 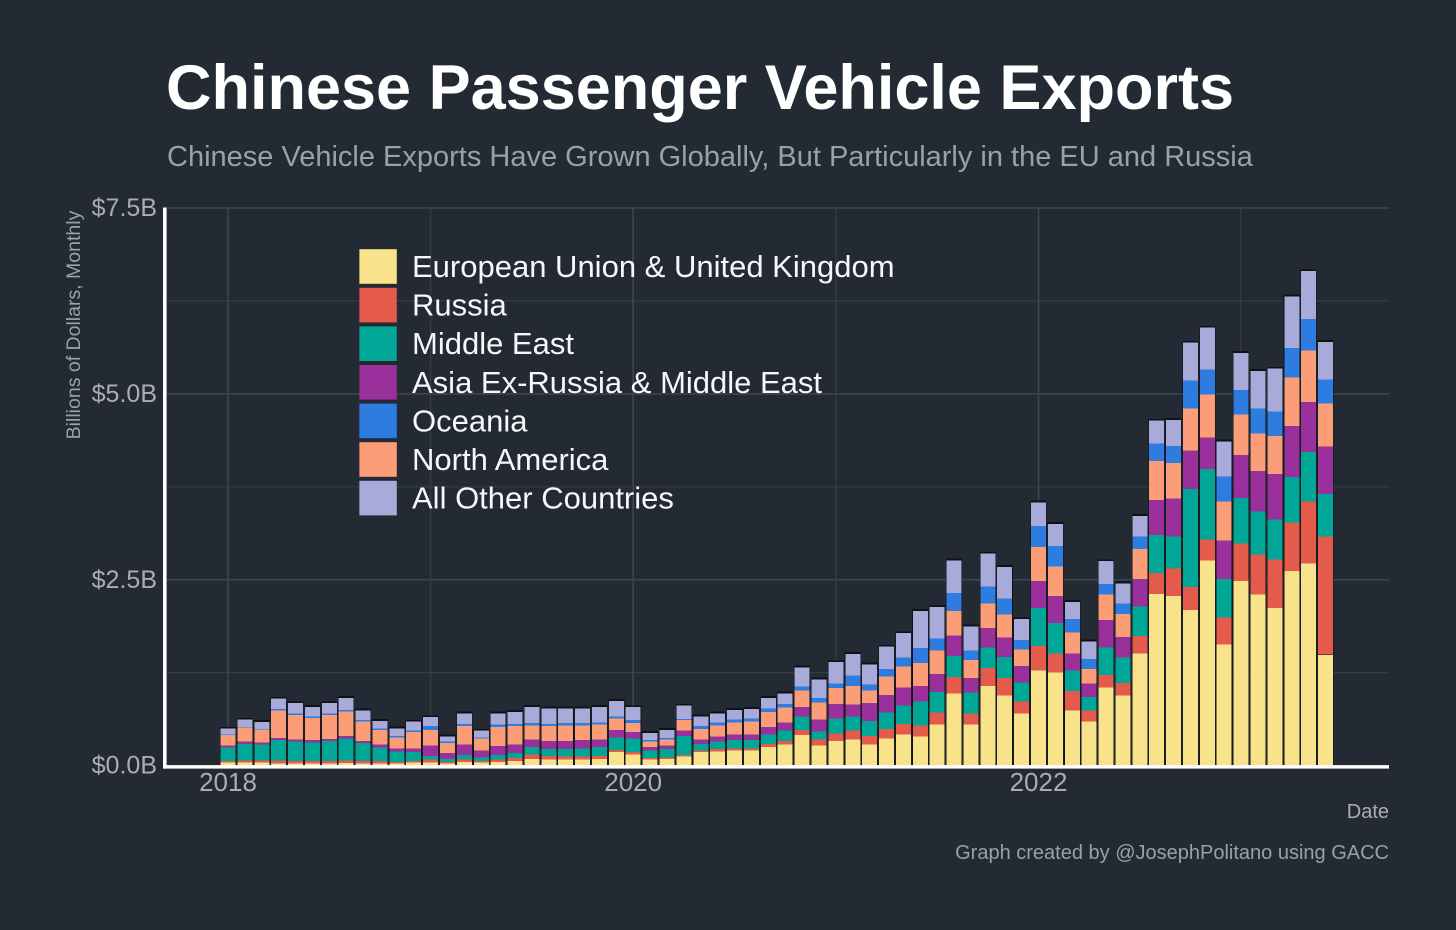 I want to click on svg-text: Oceania, so click(x=470, y=420).